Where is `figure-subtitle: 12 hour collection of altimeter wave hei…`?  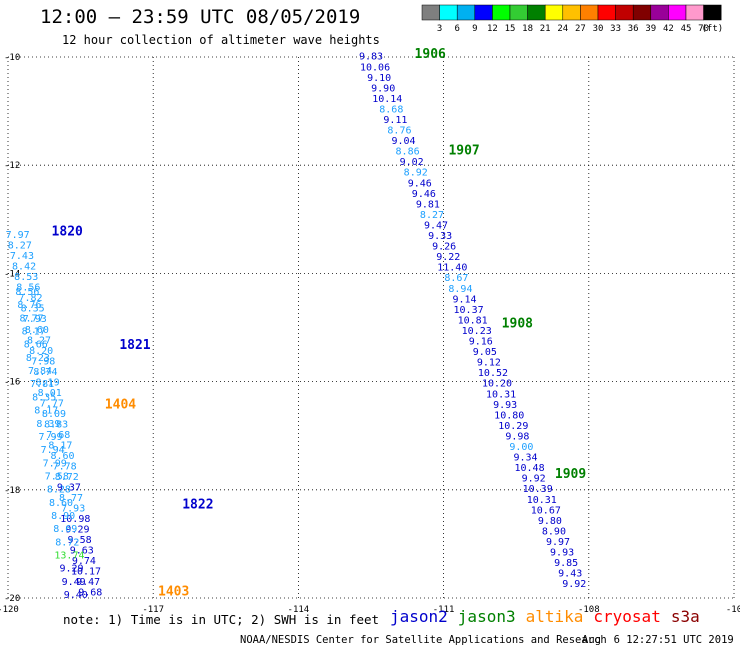 figure-subtitle: 12 hour collection of altimeter wave hei… is located at coordinates (221, 40).